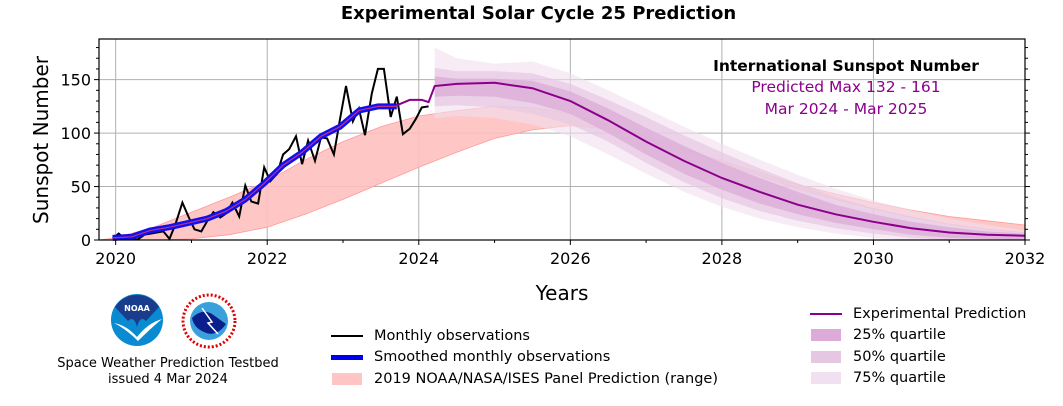  What do you see at coordinates (137, 308) in the screenshot?
I see `noaa-logo-text: NOAA` at bounding box center [137, 308].